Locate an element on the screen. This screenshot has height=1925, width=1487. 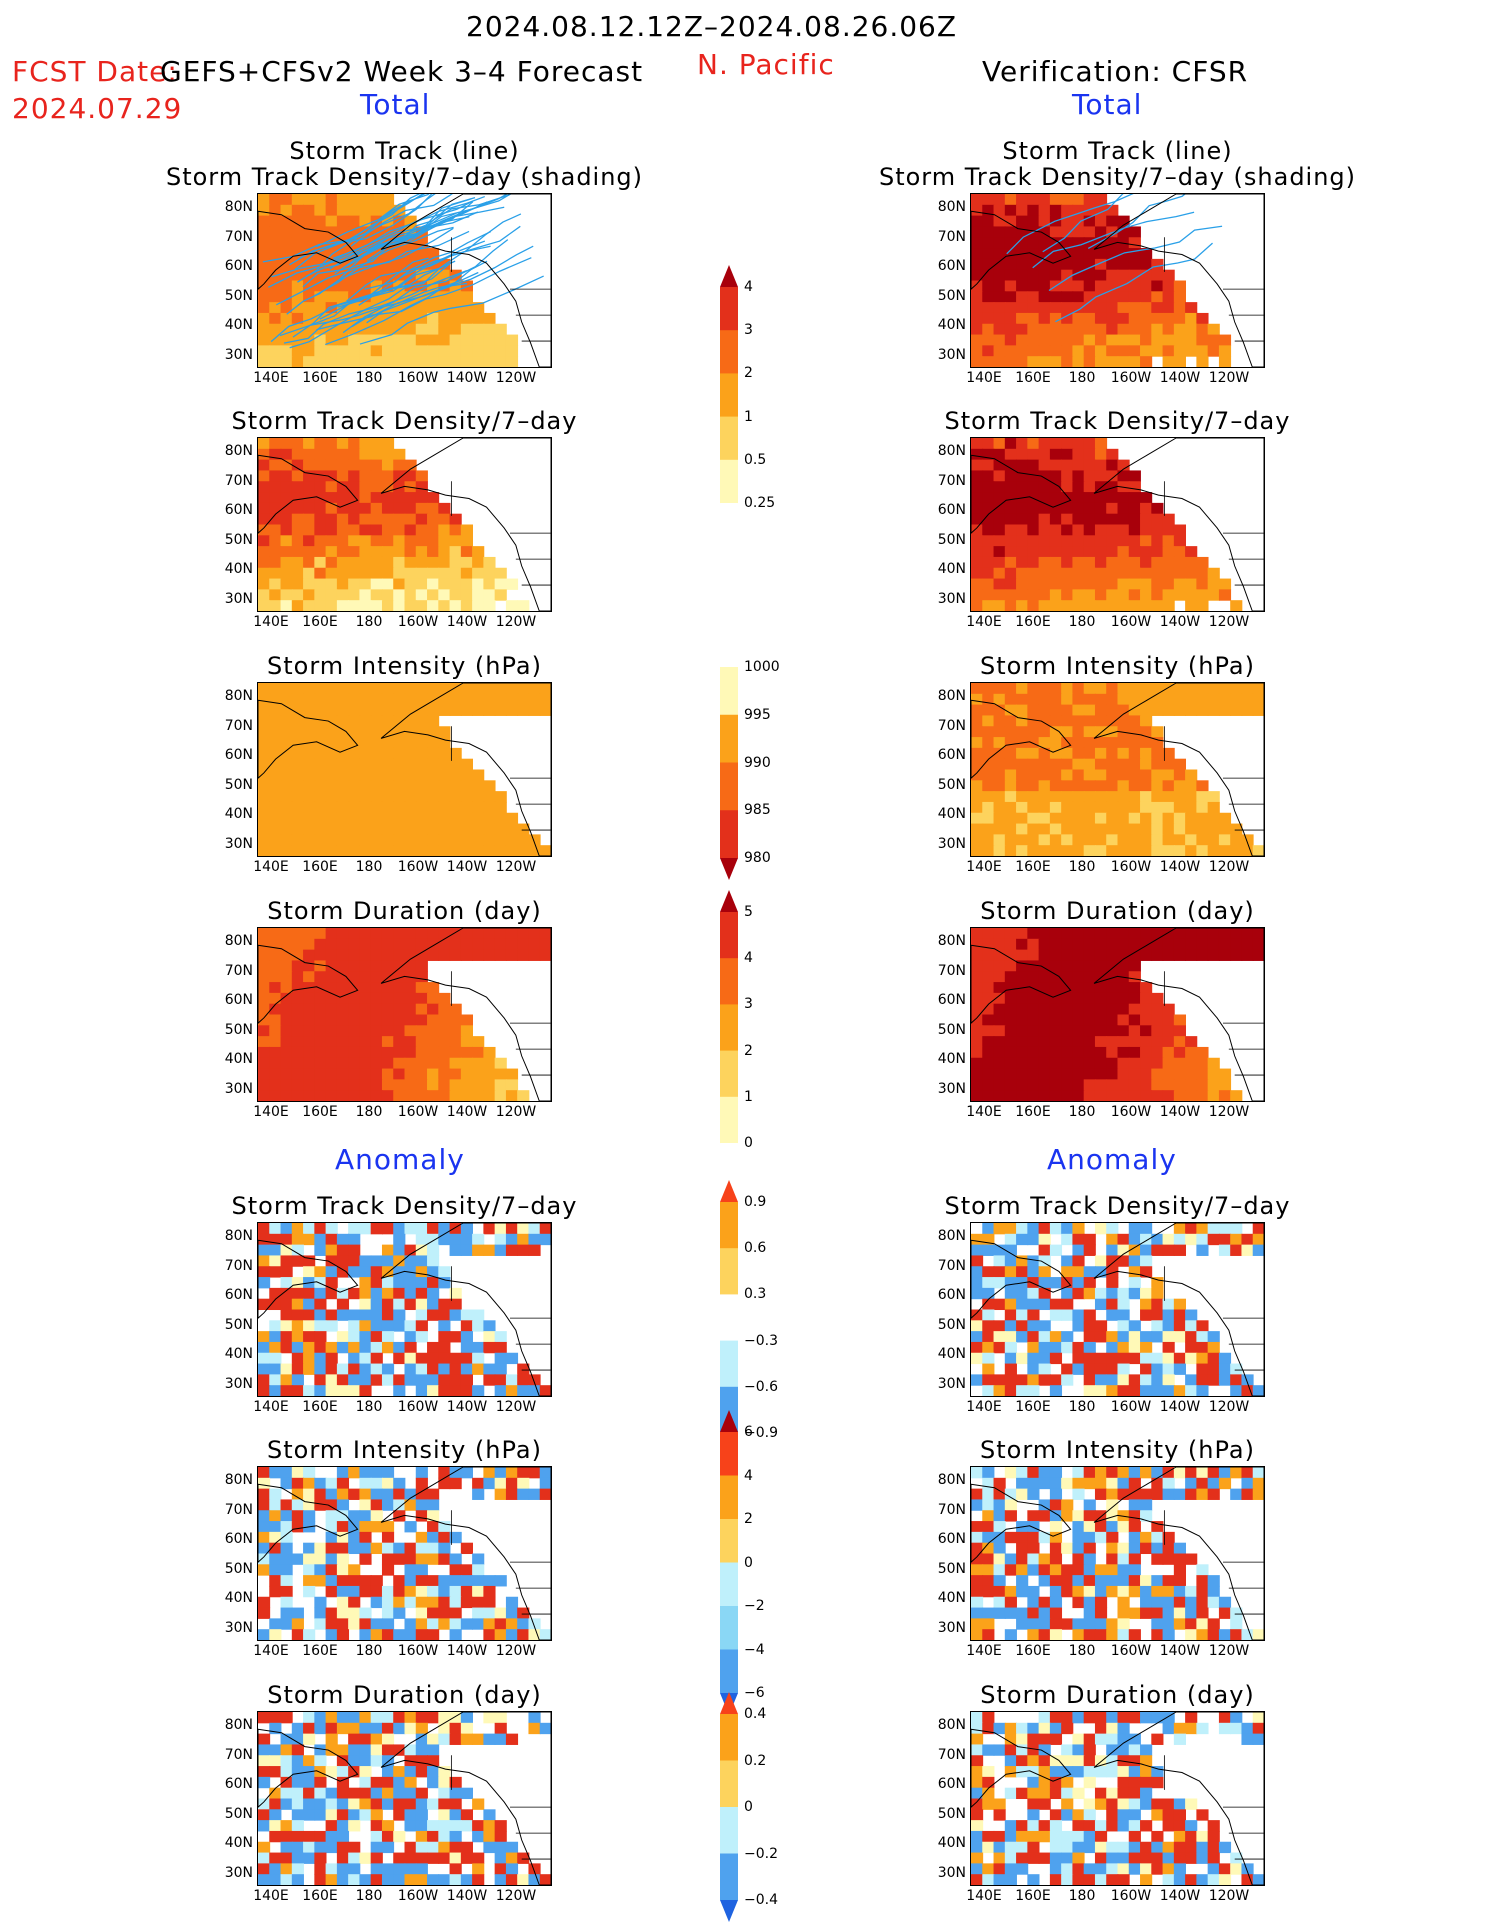
colorbar-label: −2 is located at coordinates (754, 1606).